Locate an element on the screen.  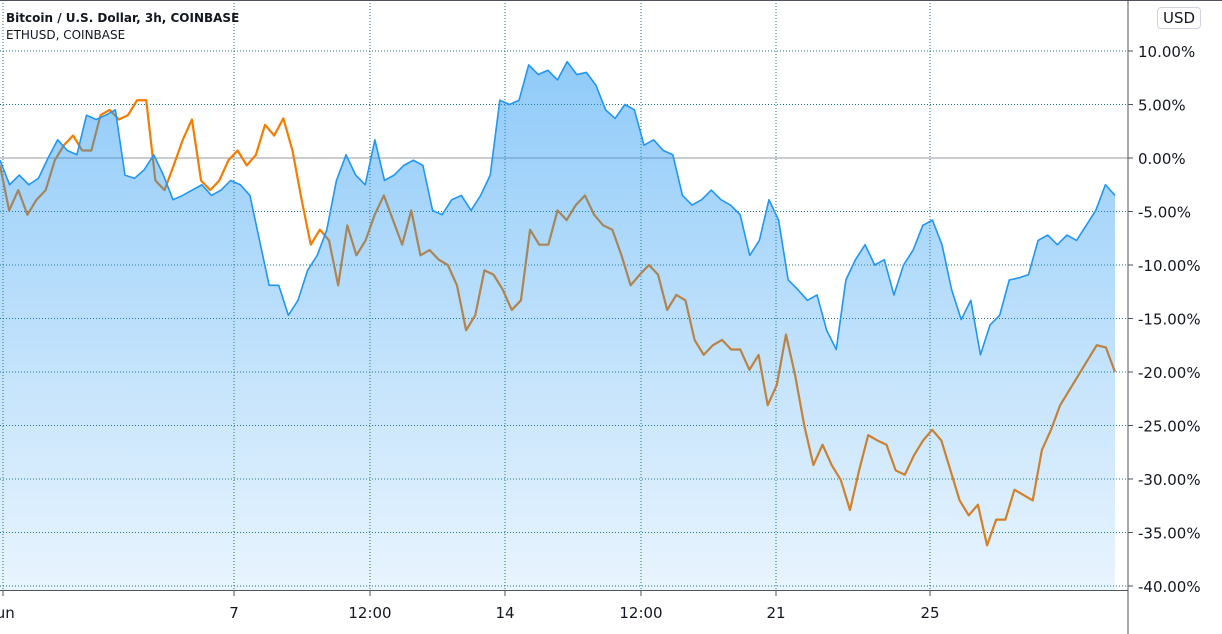
y-tick-label: -20.00% is located at coordinates (1169, 373).